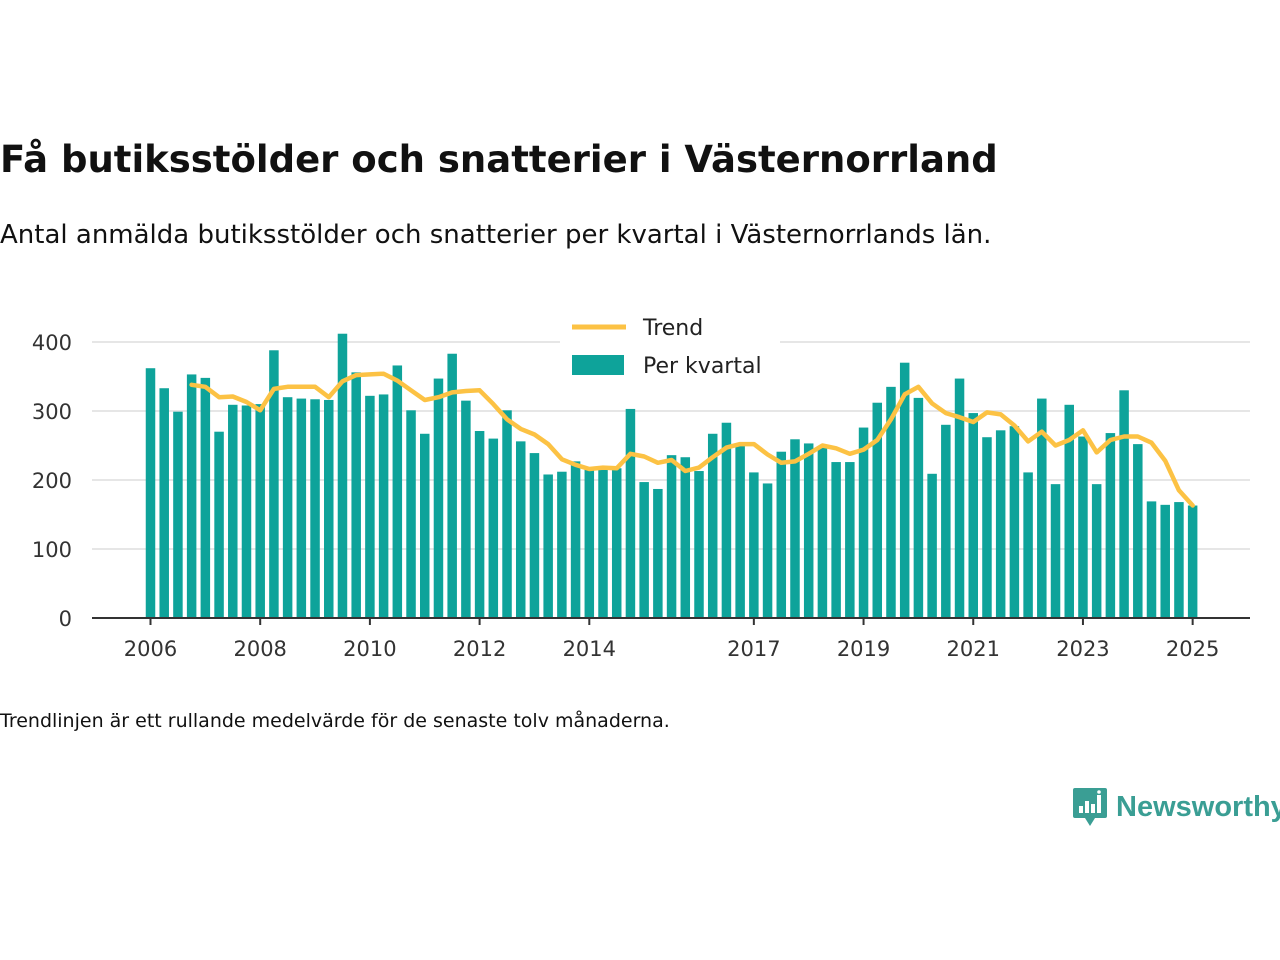  I want to click on x-tick-label: 2023, so click(1082, 649).